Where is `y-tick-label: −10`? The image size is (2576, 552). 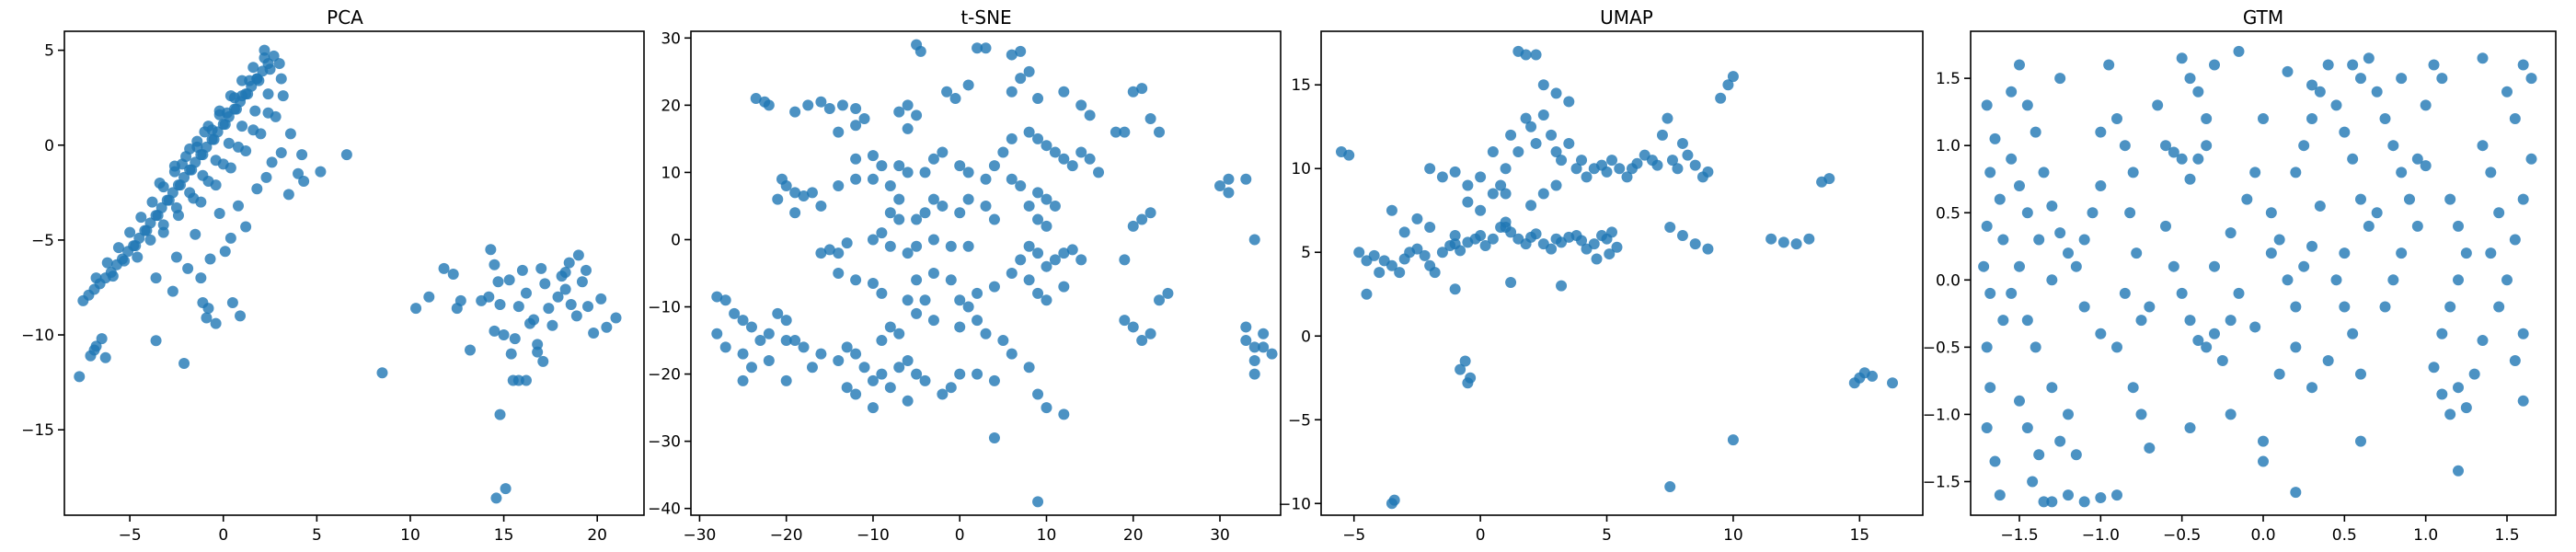 y-tick-label: −10 is located at coordinates (1294, 504).